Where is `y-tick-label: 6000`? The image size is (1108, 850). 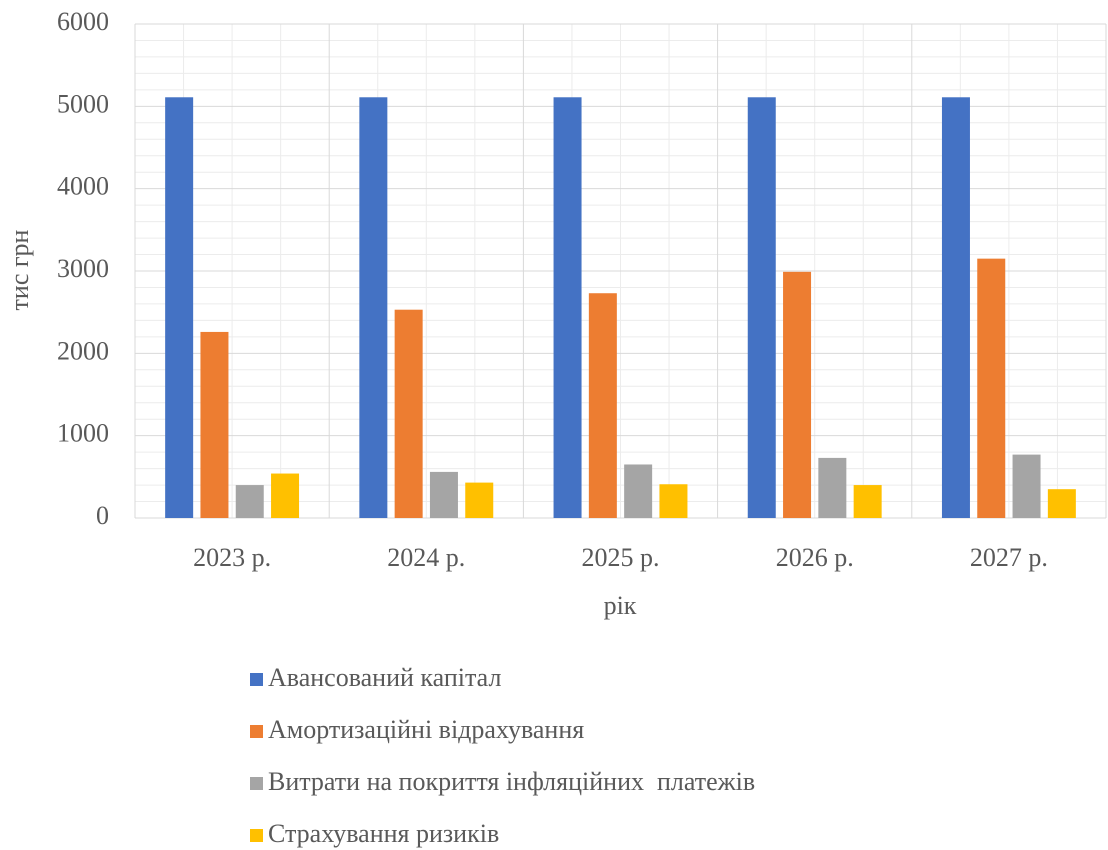
y-tick-label: 6000 is located at coordinates (83, 21).